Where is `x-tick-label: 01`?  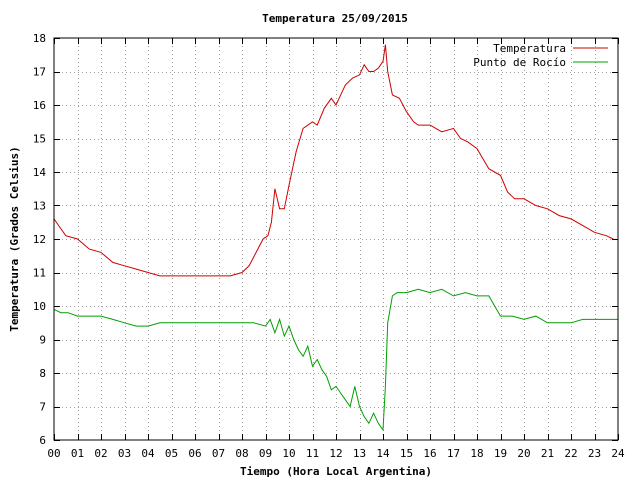 x-tick-label: 01 is located at coordinates (77, 453).